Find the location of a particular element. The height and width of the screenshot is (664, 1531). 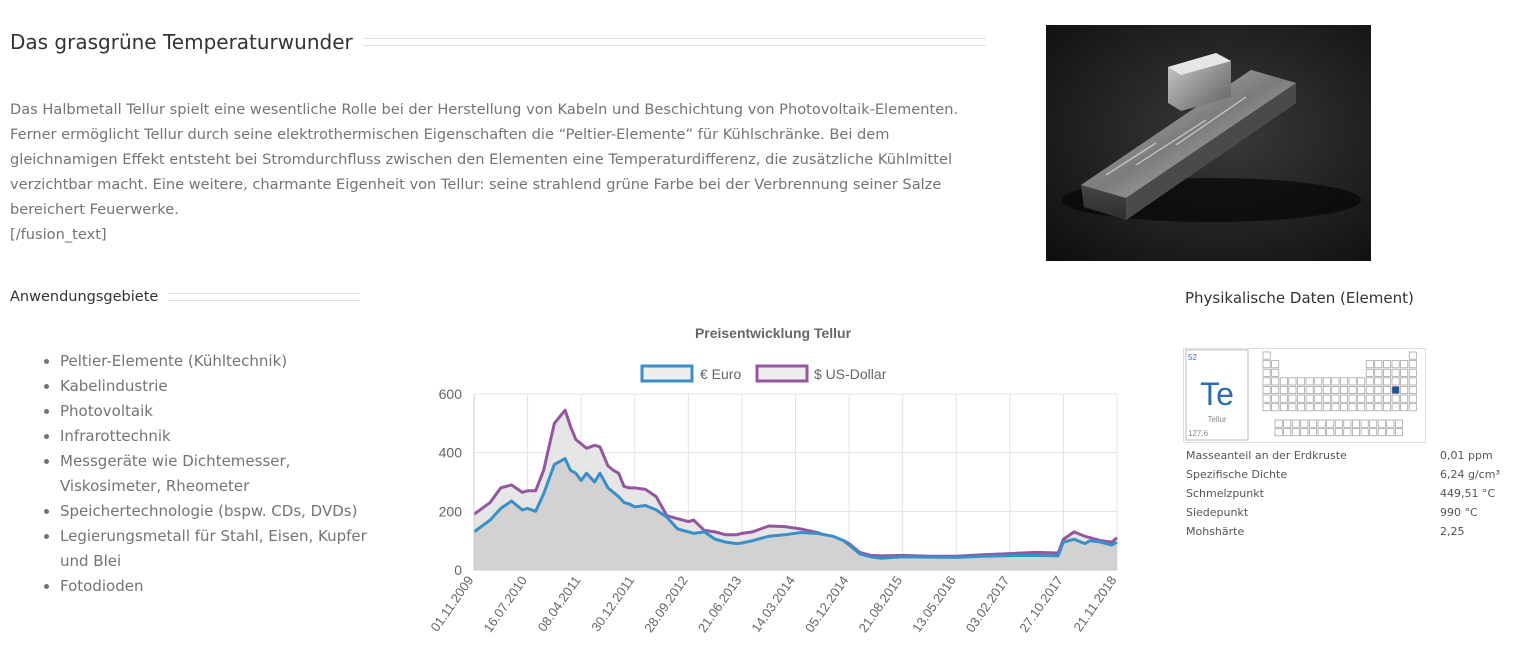

periodic-table-svg: 52 Te Tellur 127,6 is located at coordinates (1304, 395).